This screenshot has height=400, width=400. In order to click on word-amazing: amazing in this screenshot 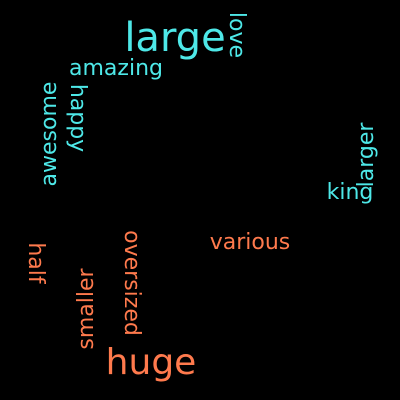, I will do `click(116, 68)`.